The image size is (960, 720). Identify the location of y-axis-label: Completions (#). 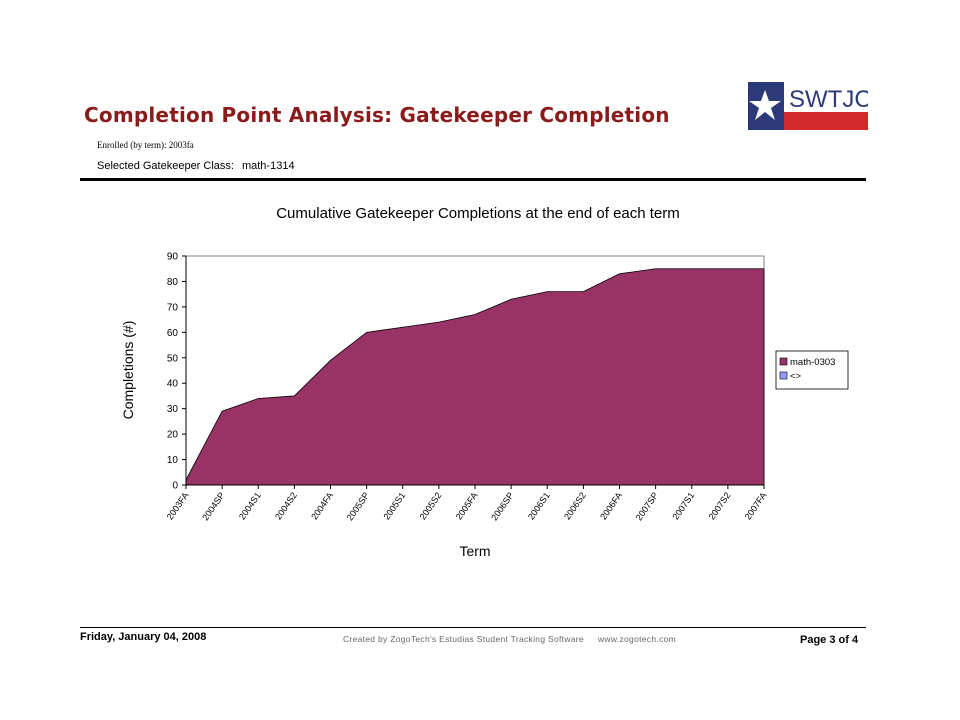
(128, 370).